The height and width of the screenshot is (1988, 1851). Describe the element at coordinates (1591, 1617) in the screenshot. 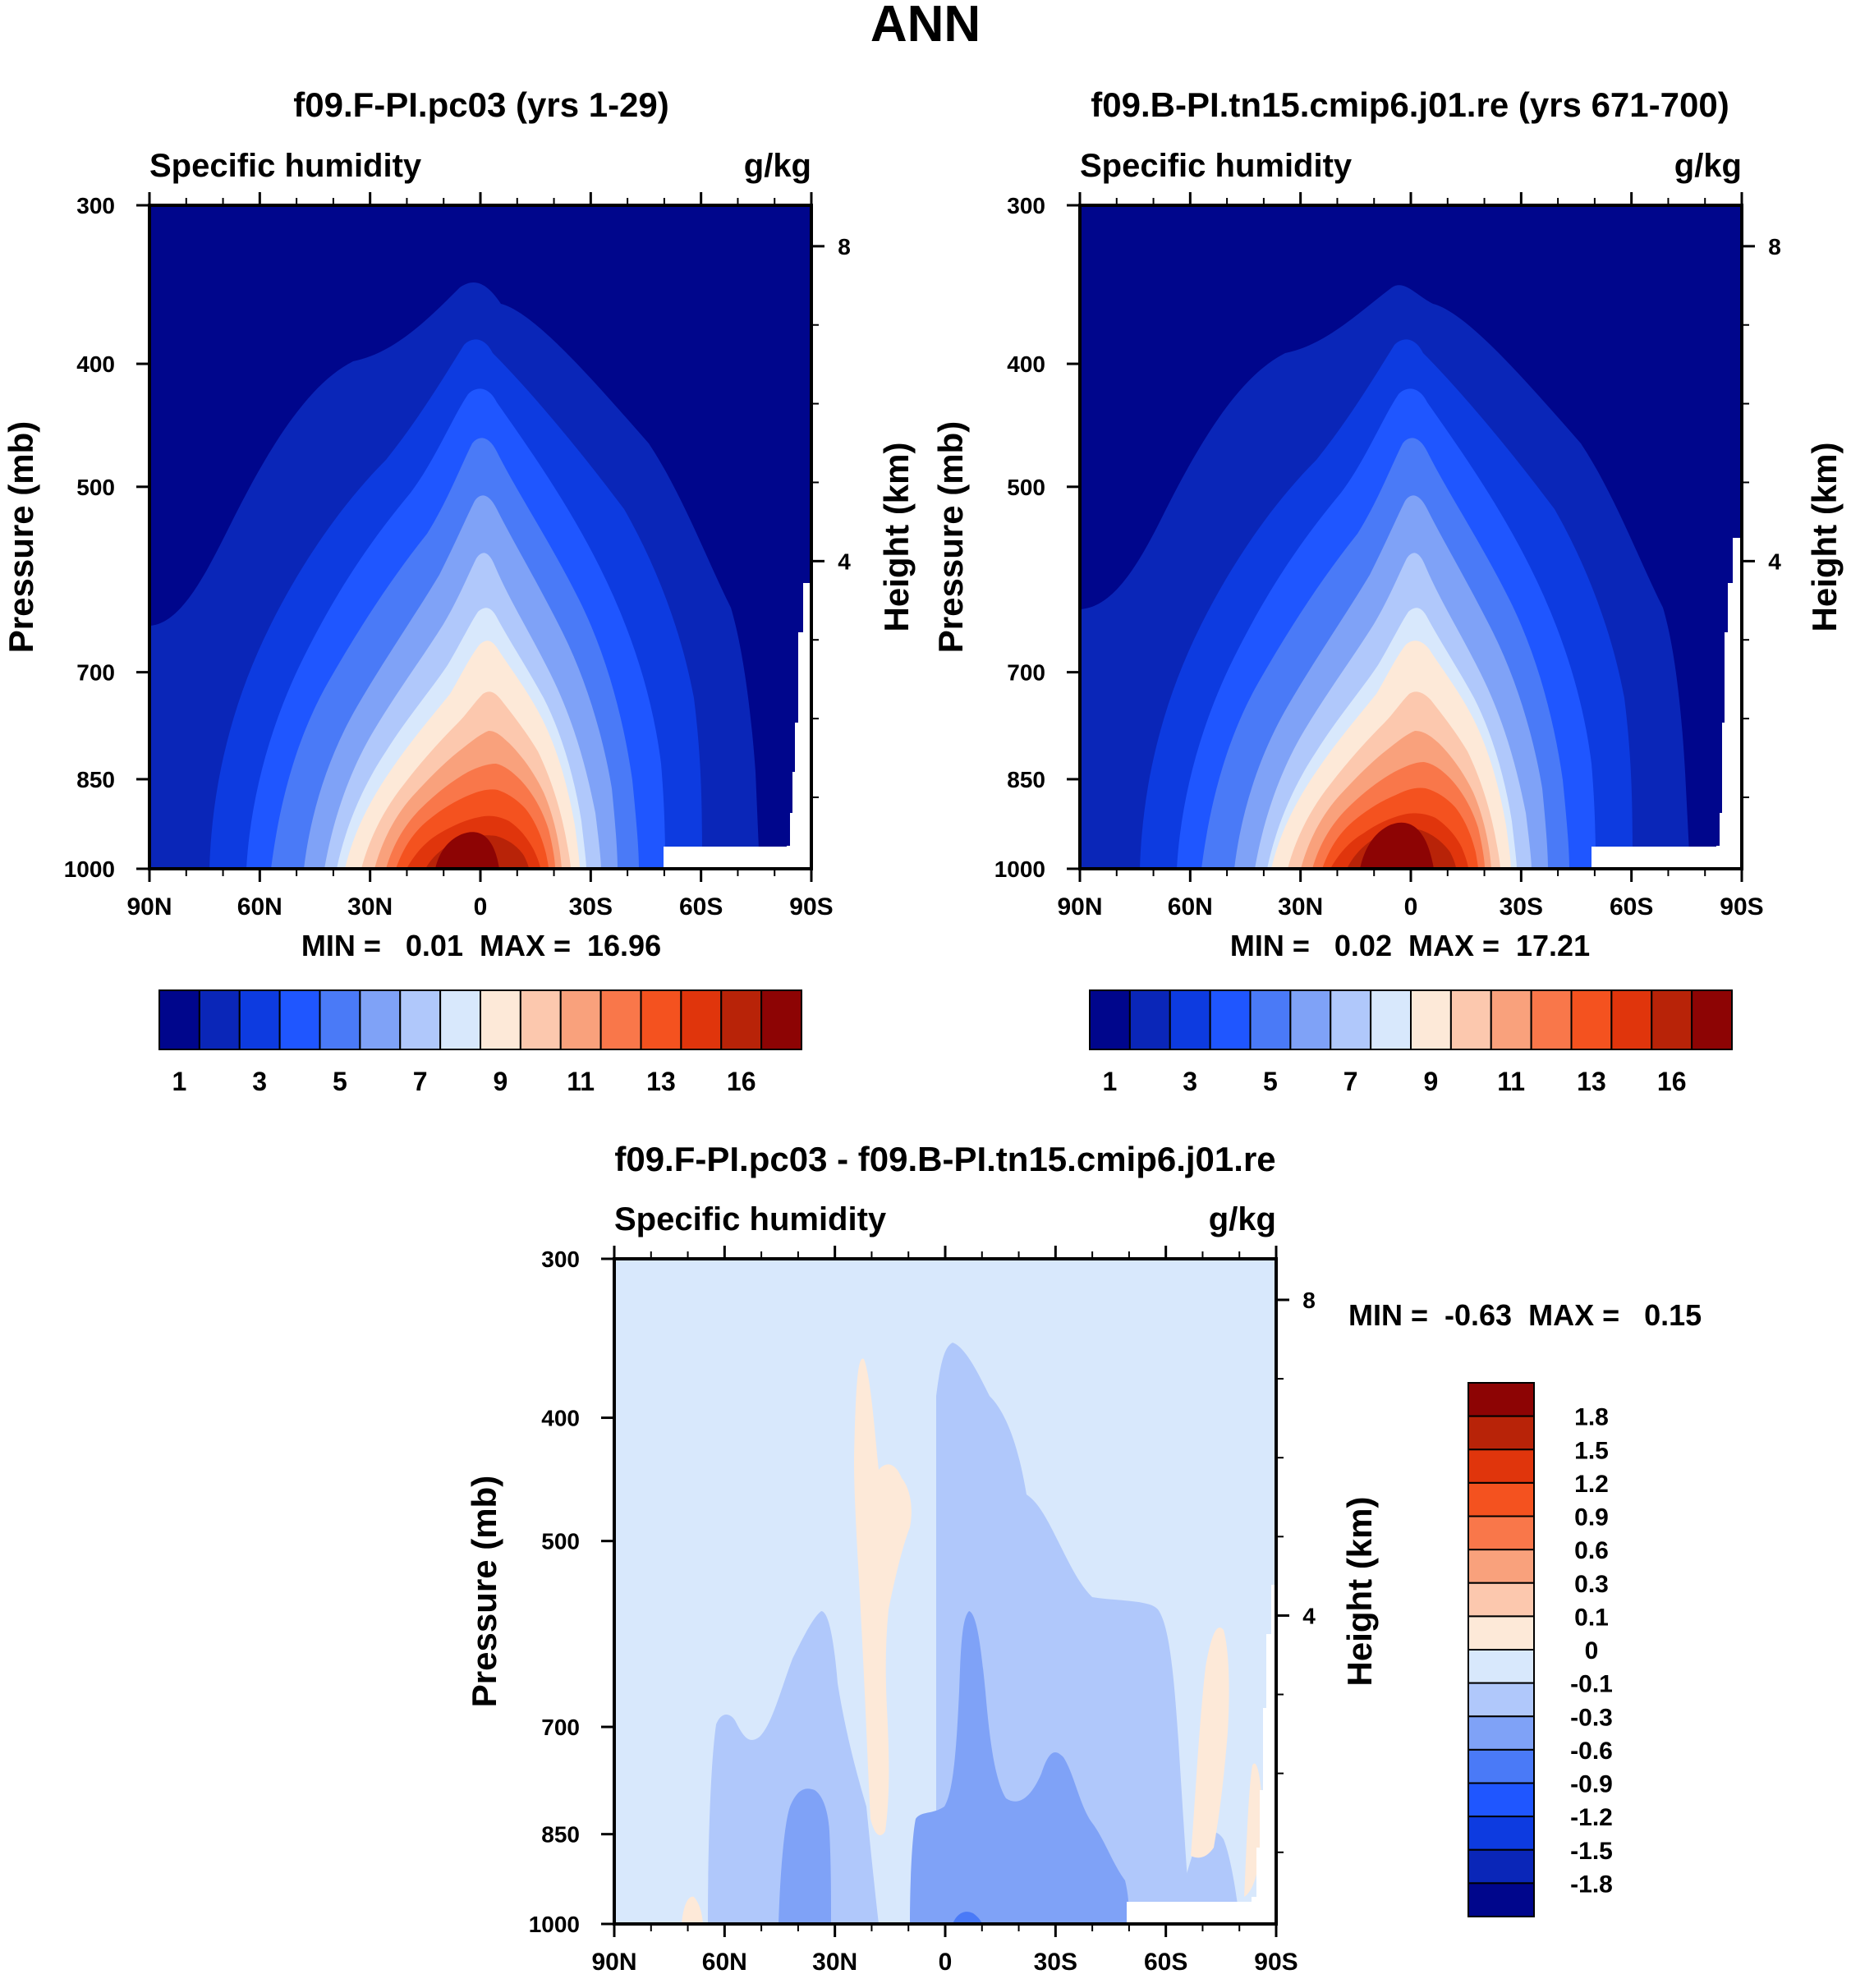

I see `colorbar-label: 0.1` at that location.